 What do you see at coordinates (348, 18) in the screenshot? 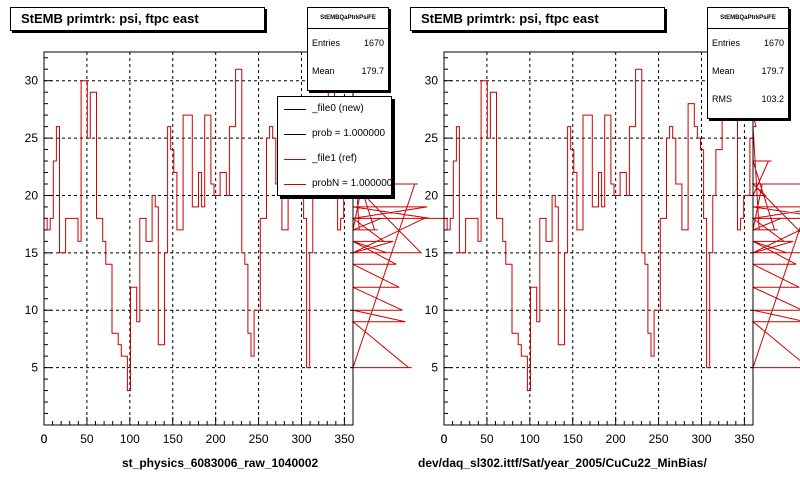
I see `stats-header-left: StEMBQaPtrkPsiFE` at bounding box center [348, 18].